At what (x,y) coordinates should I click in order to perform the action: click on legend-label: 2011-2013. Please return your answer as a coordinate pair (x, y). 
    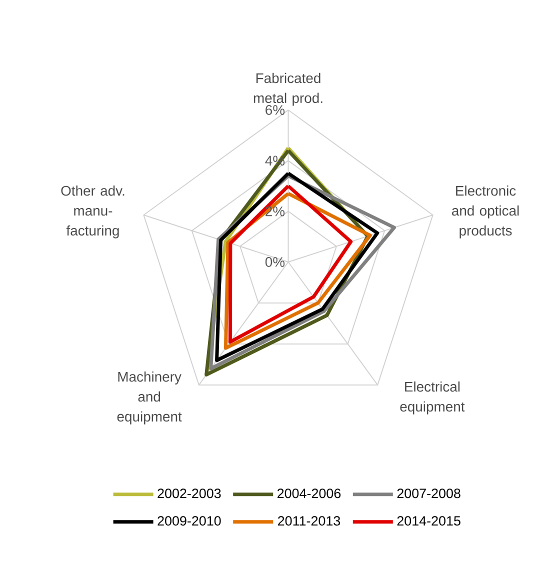
    Looking at the image, I should click on (309, 521).